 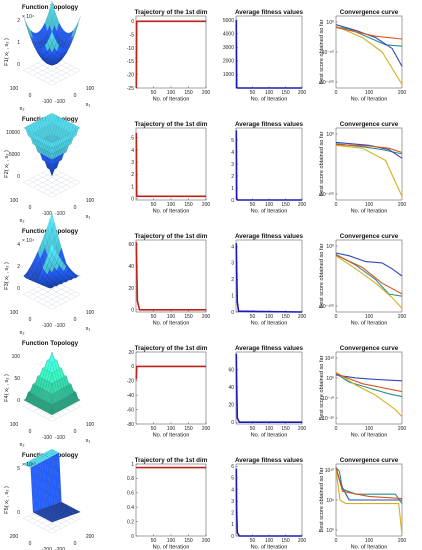 What do you see at coordinates (322, 387) in the screenshot?
I see `convergence-ylabel: Best score obtained so far` at bounding box center [322, 387].